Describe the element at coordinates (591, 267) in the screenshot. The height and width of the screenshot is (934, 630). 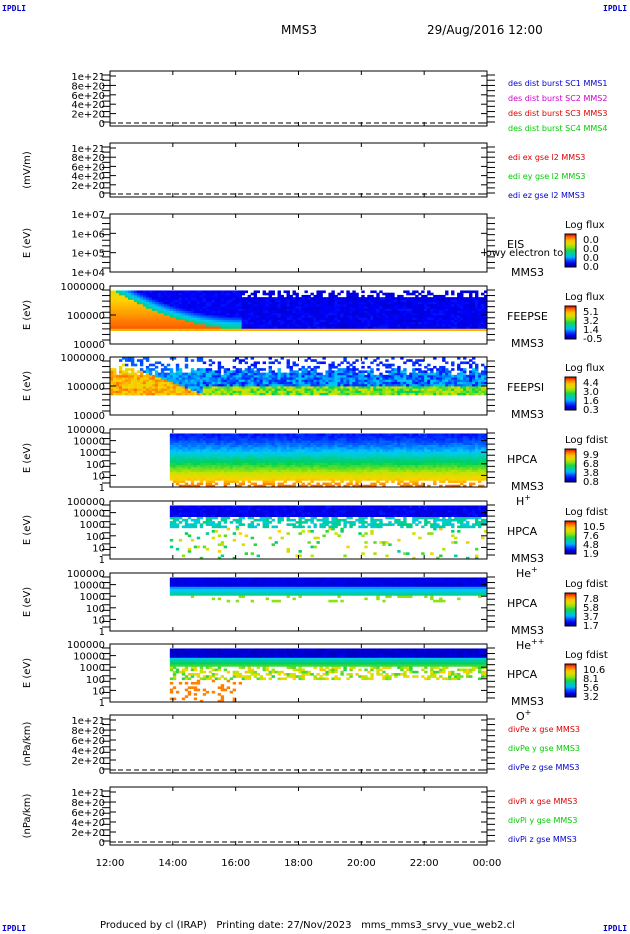
I see `colorbar-tick-label: 0.0` at that location.